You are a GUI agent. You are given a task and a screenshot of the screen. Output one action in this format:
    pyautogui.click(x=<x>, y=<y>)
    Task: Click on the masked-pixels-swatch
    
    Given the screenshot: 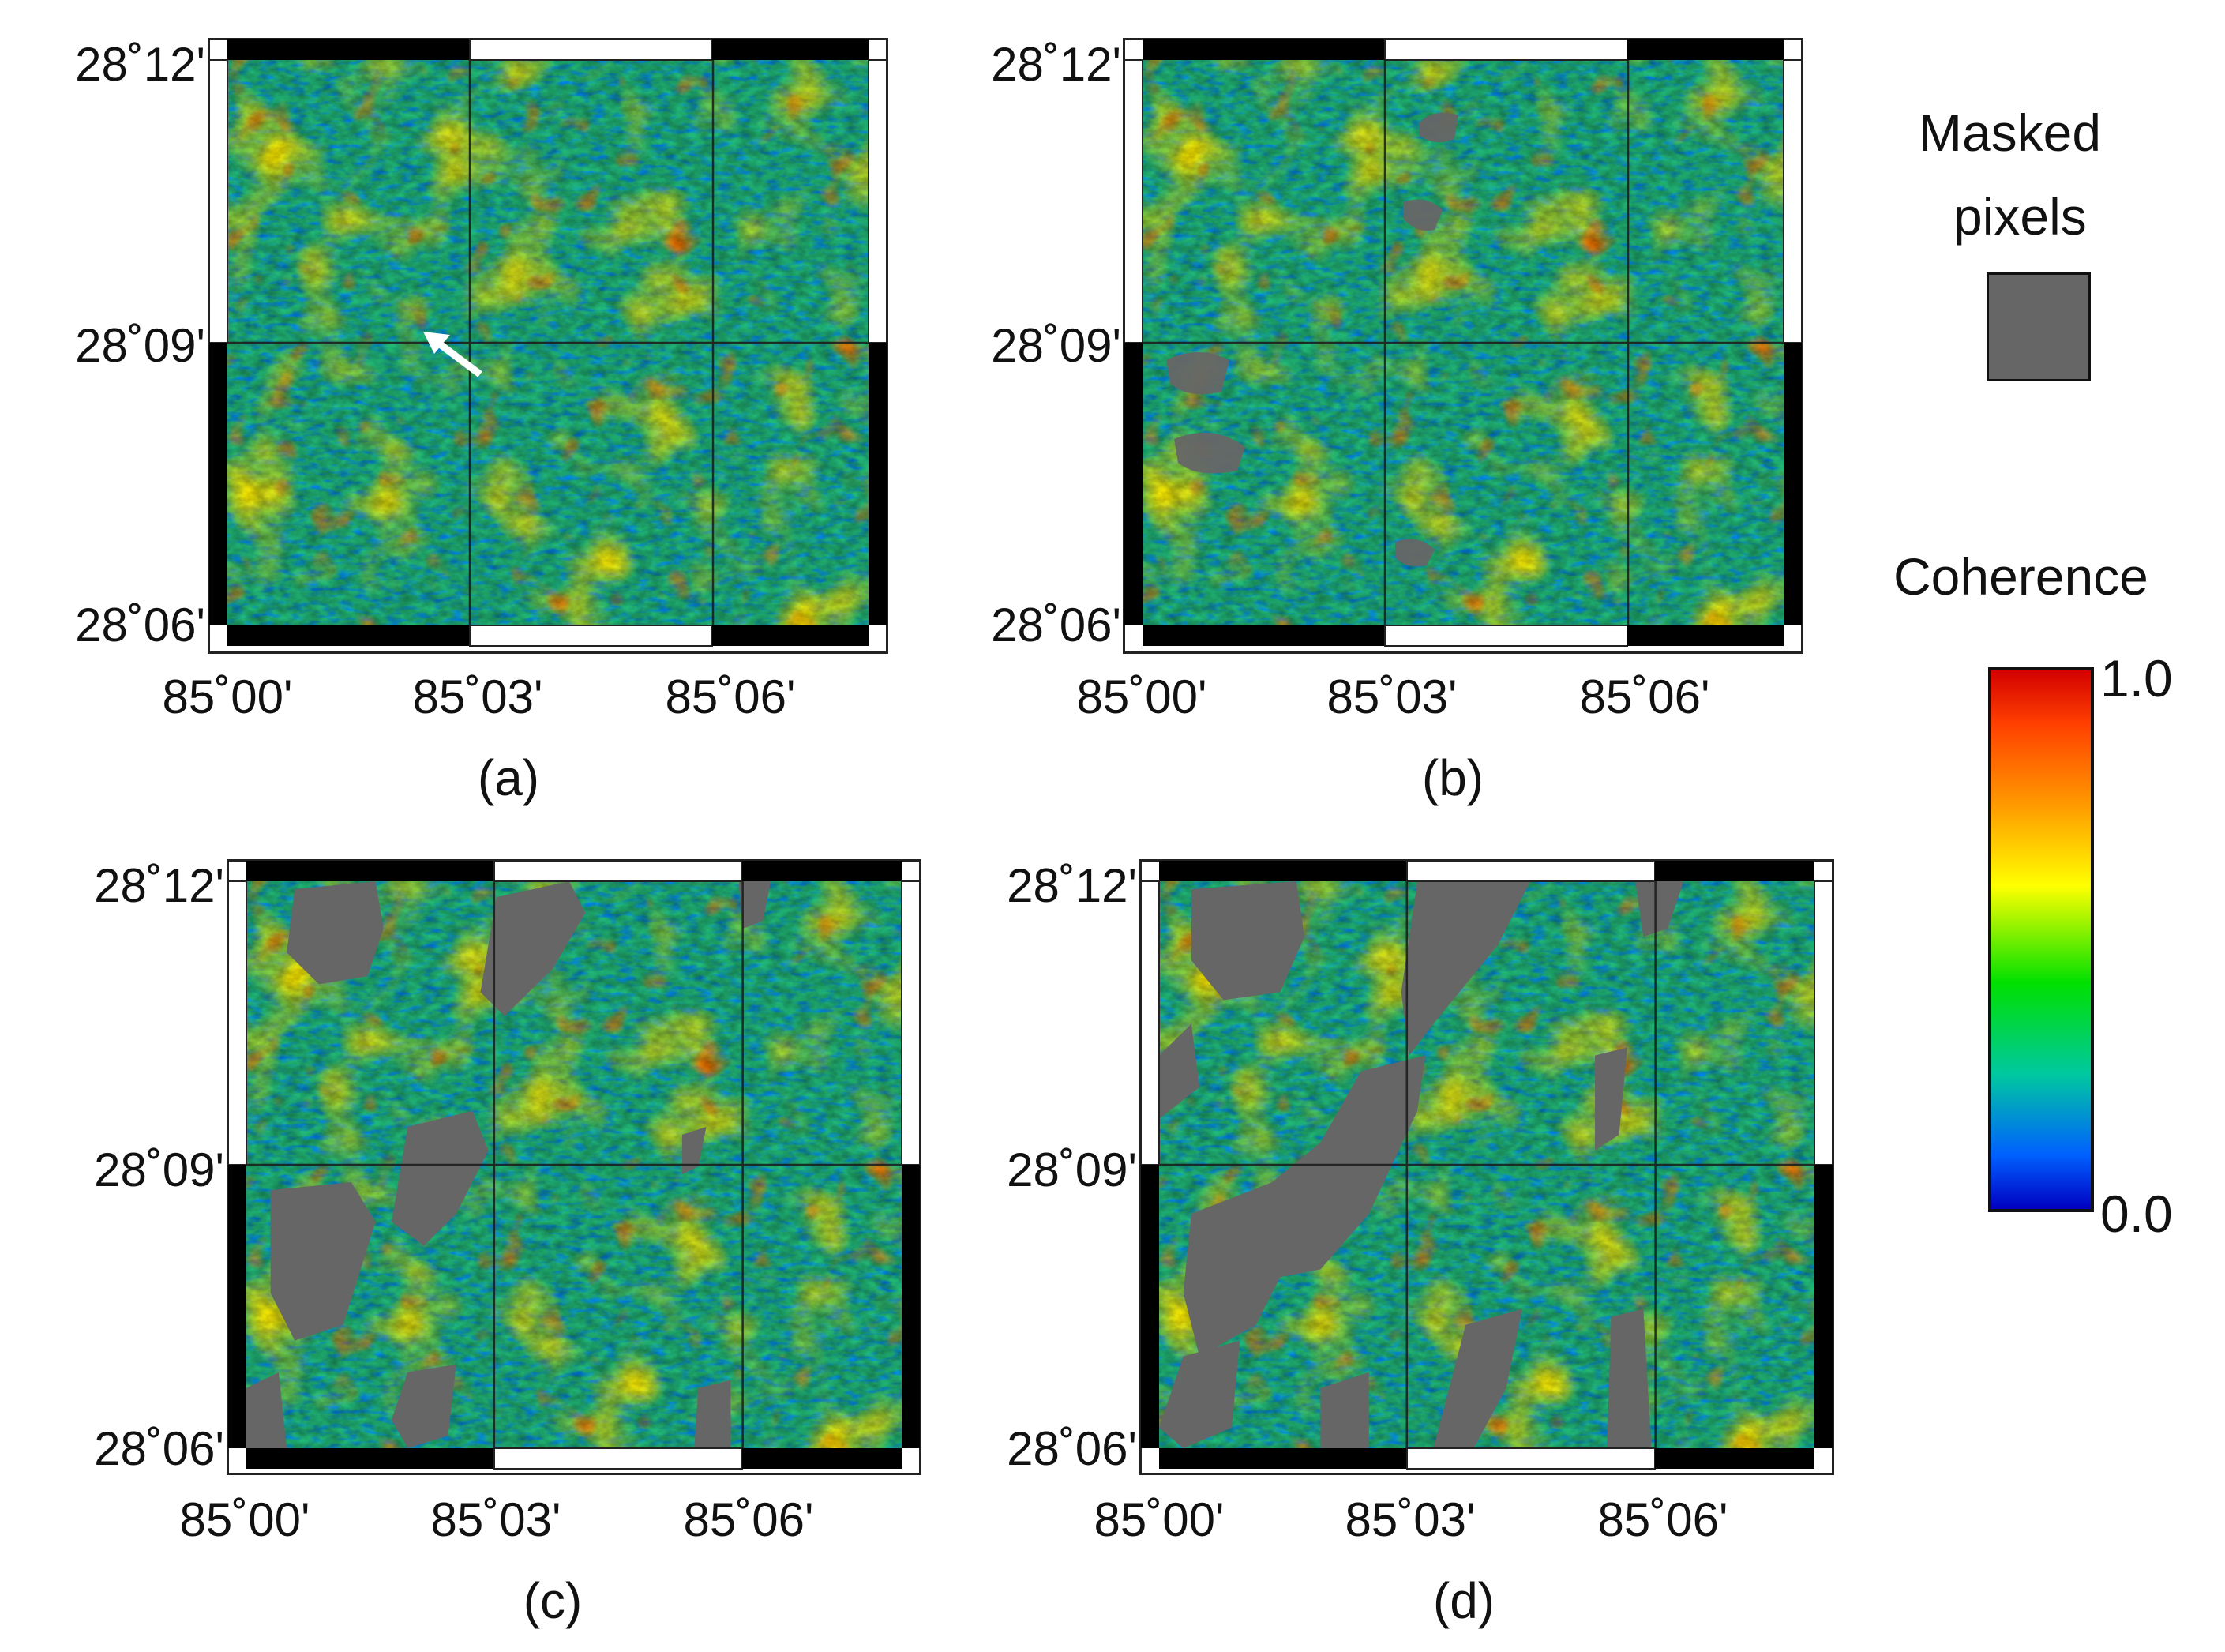 What is the action you would take?
    pyautogui.click(x=2039, y=326)
    